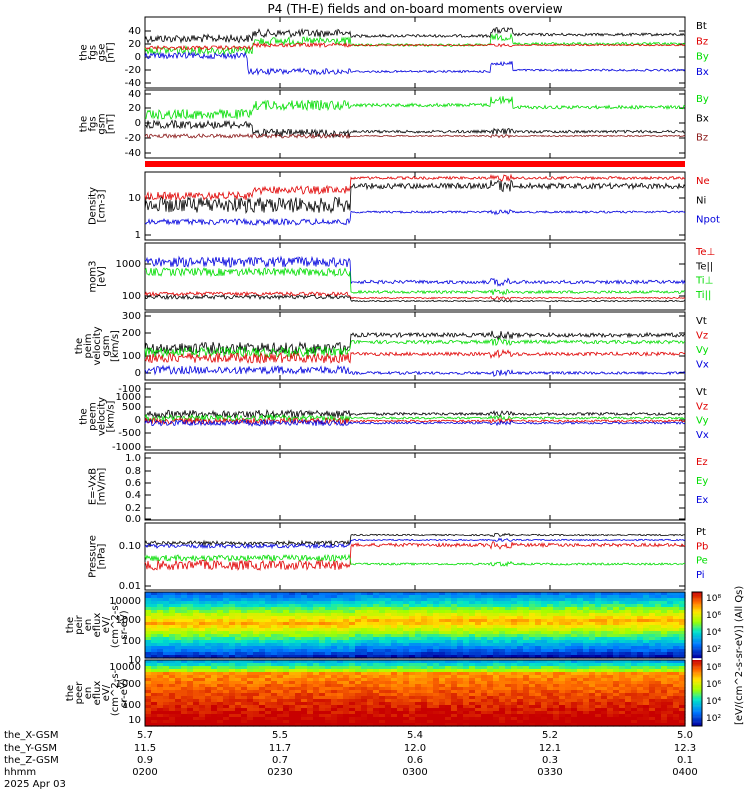 The height and width of the screenshot is (804, 750). I want to click on colorbar-step, so click(697, 618).